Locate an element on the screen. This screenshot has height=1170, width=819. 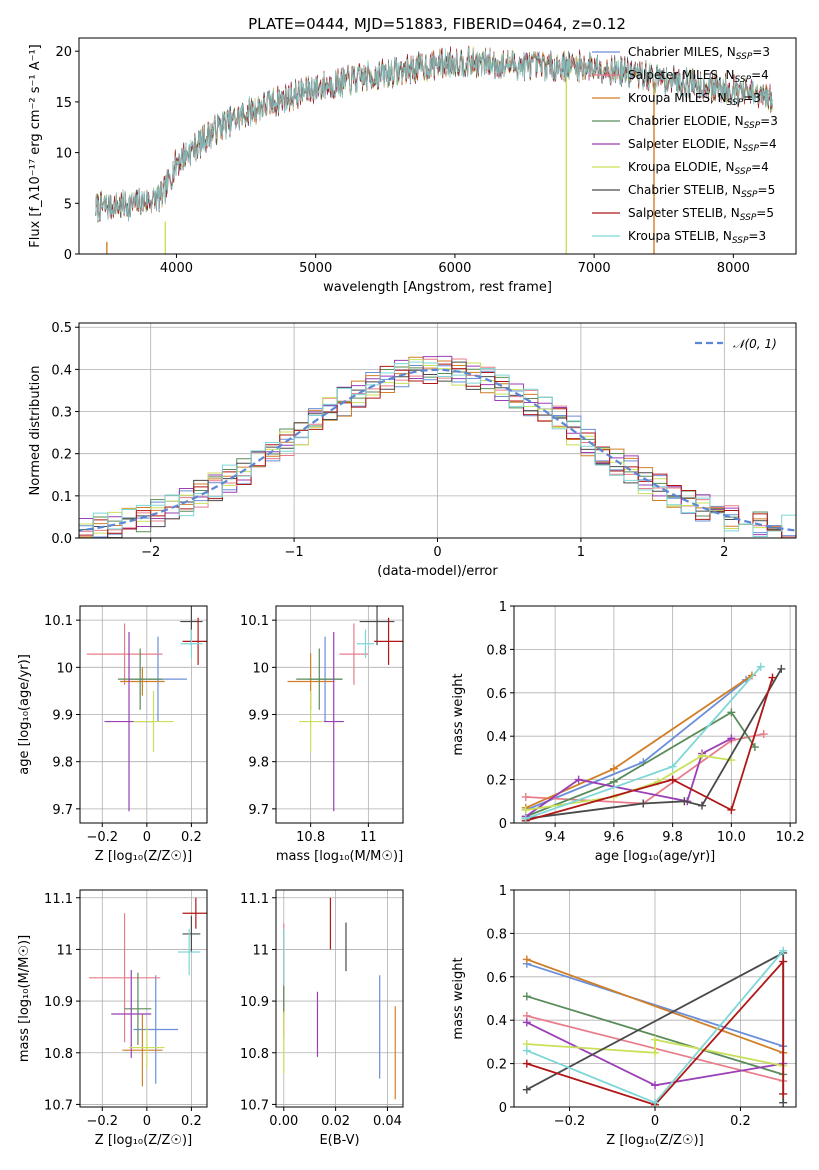
x-tick-label: 9.8 is located at coordinates (672, 837).